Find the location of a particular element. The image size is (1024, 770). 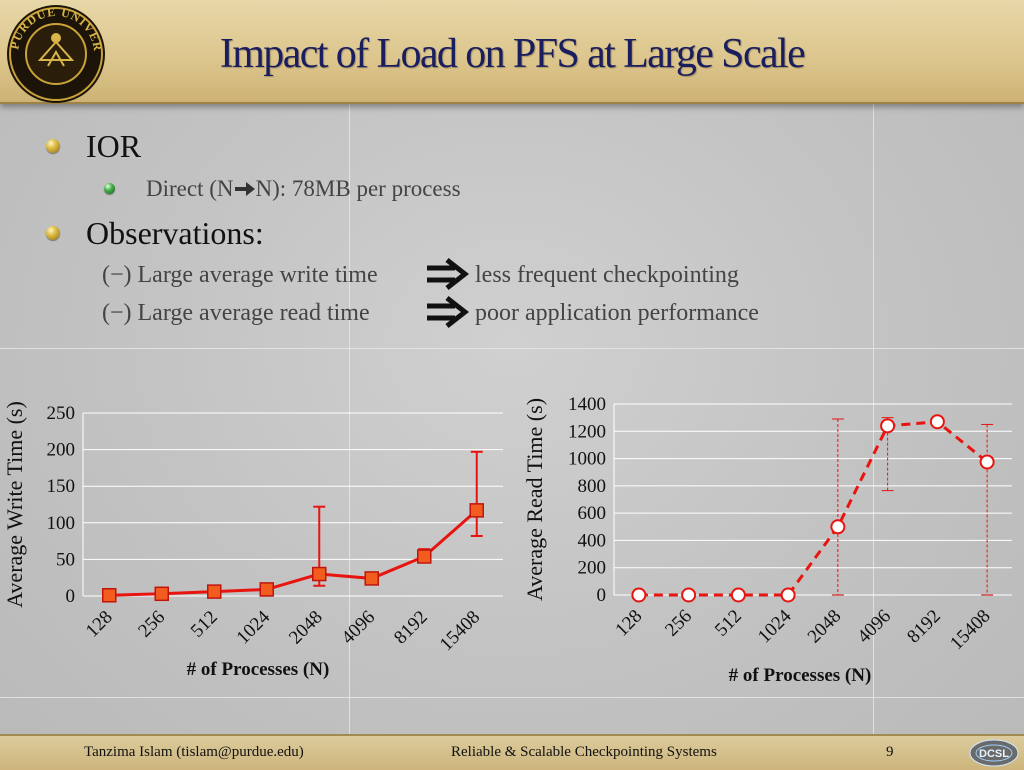

observation-write-right: less frequent checkpointing is located at coordinates (607, 275).